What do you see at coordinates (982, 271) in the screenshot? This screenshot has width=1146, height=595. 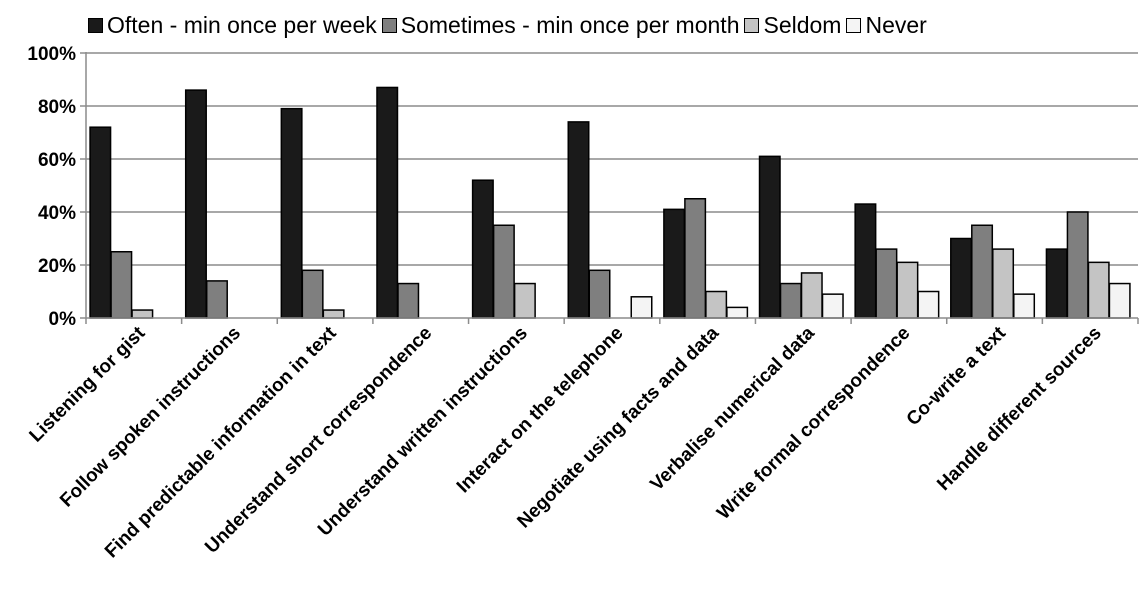 I see `bar-sometimes-co-write-a-text` at bounding box center [982, 271].